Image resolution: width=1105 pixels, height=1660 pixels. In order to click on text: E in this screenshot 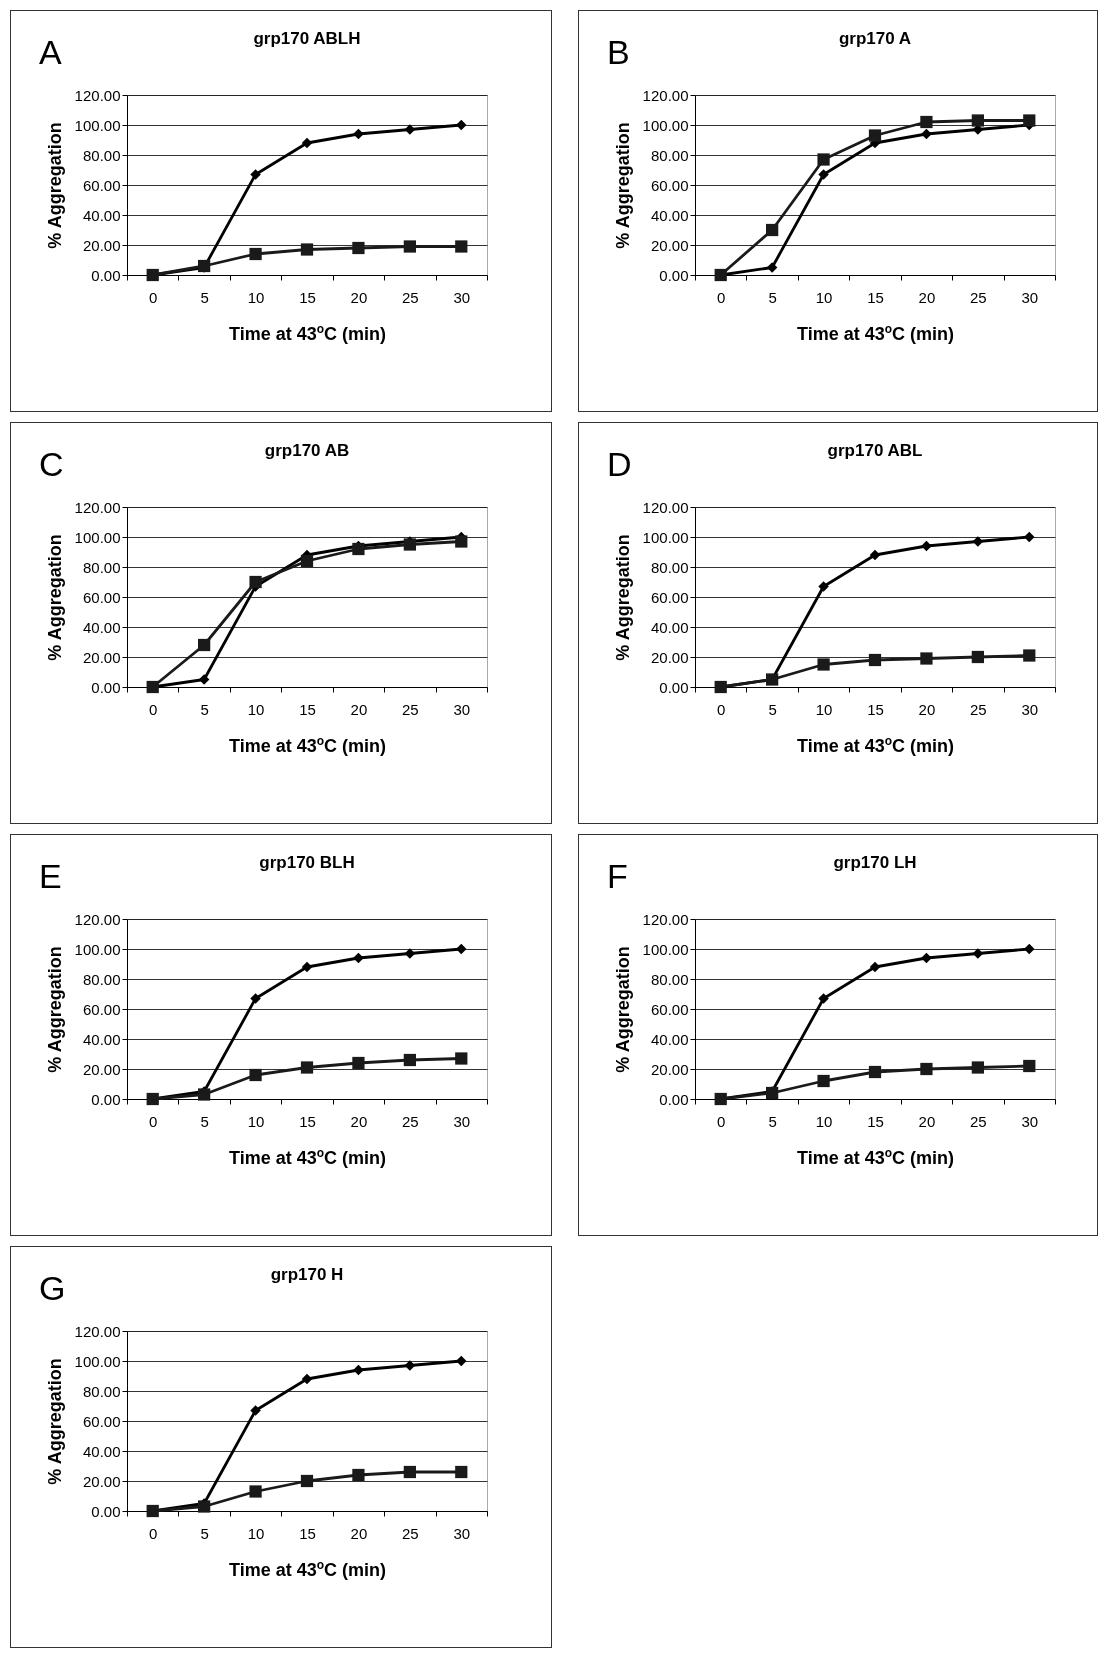, I will do `click(50, 876)`.